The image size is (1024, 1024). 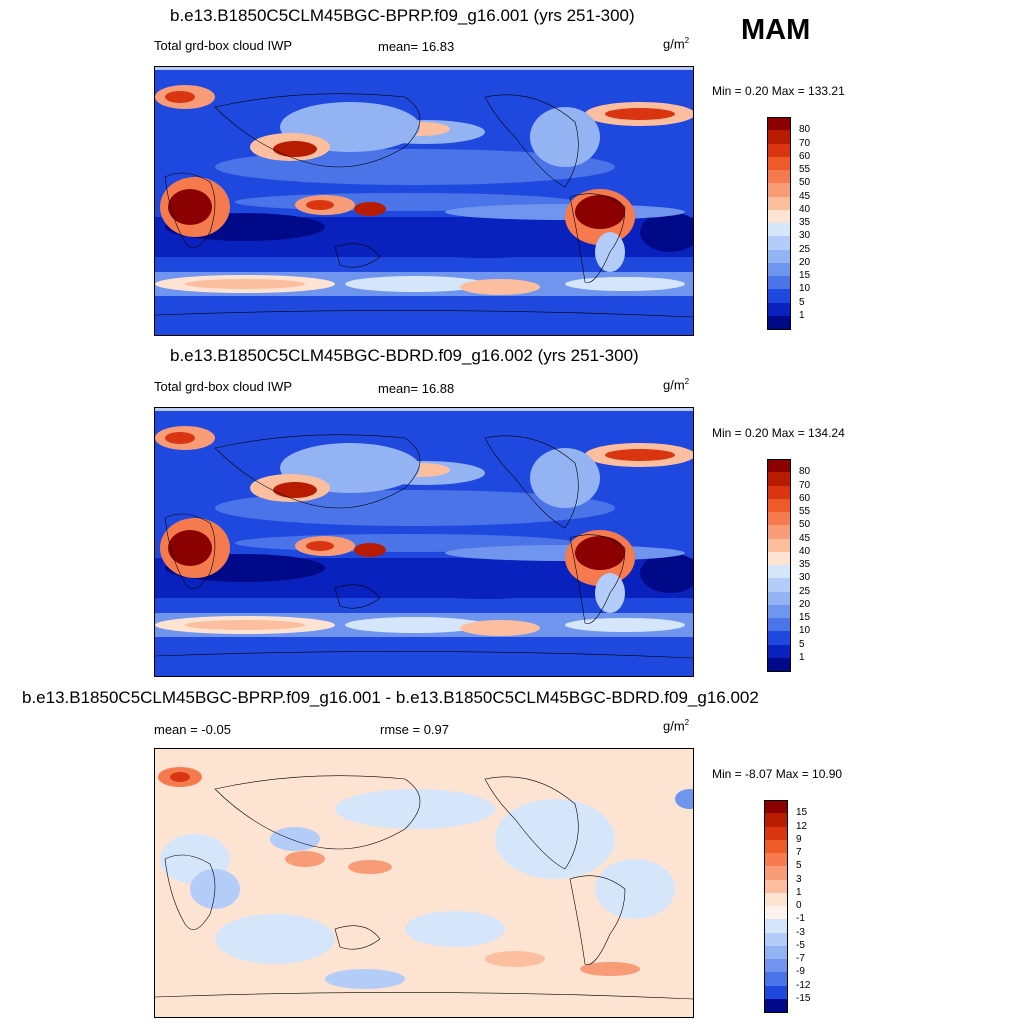 What do you see at coordinates (803, 985) in the screenshot?
I see `colorbar-label: -12` at bounding box center [803, 985].